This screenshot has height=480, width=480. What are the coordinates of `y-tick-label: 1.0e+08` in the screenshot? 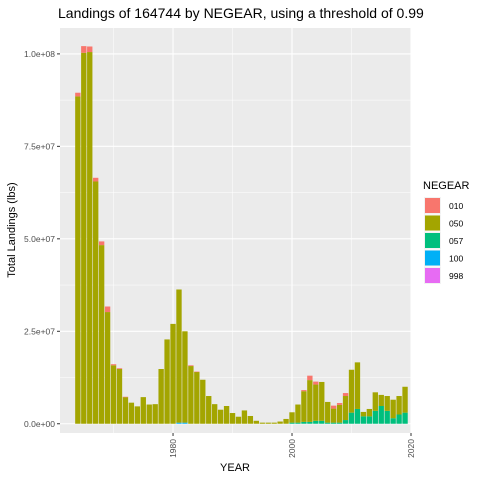 It's located at (39, 54).